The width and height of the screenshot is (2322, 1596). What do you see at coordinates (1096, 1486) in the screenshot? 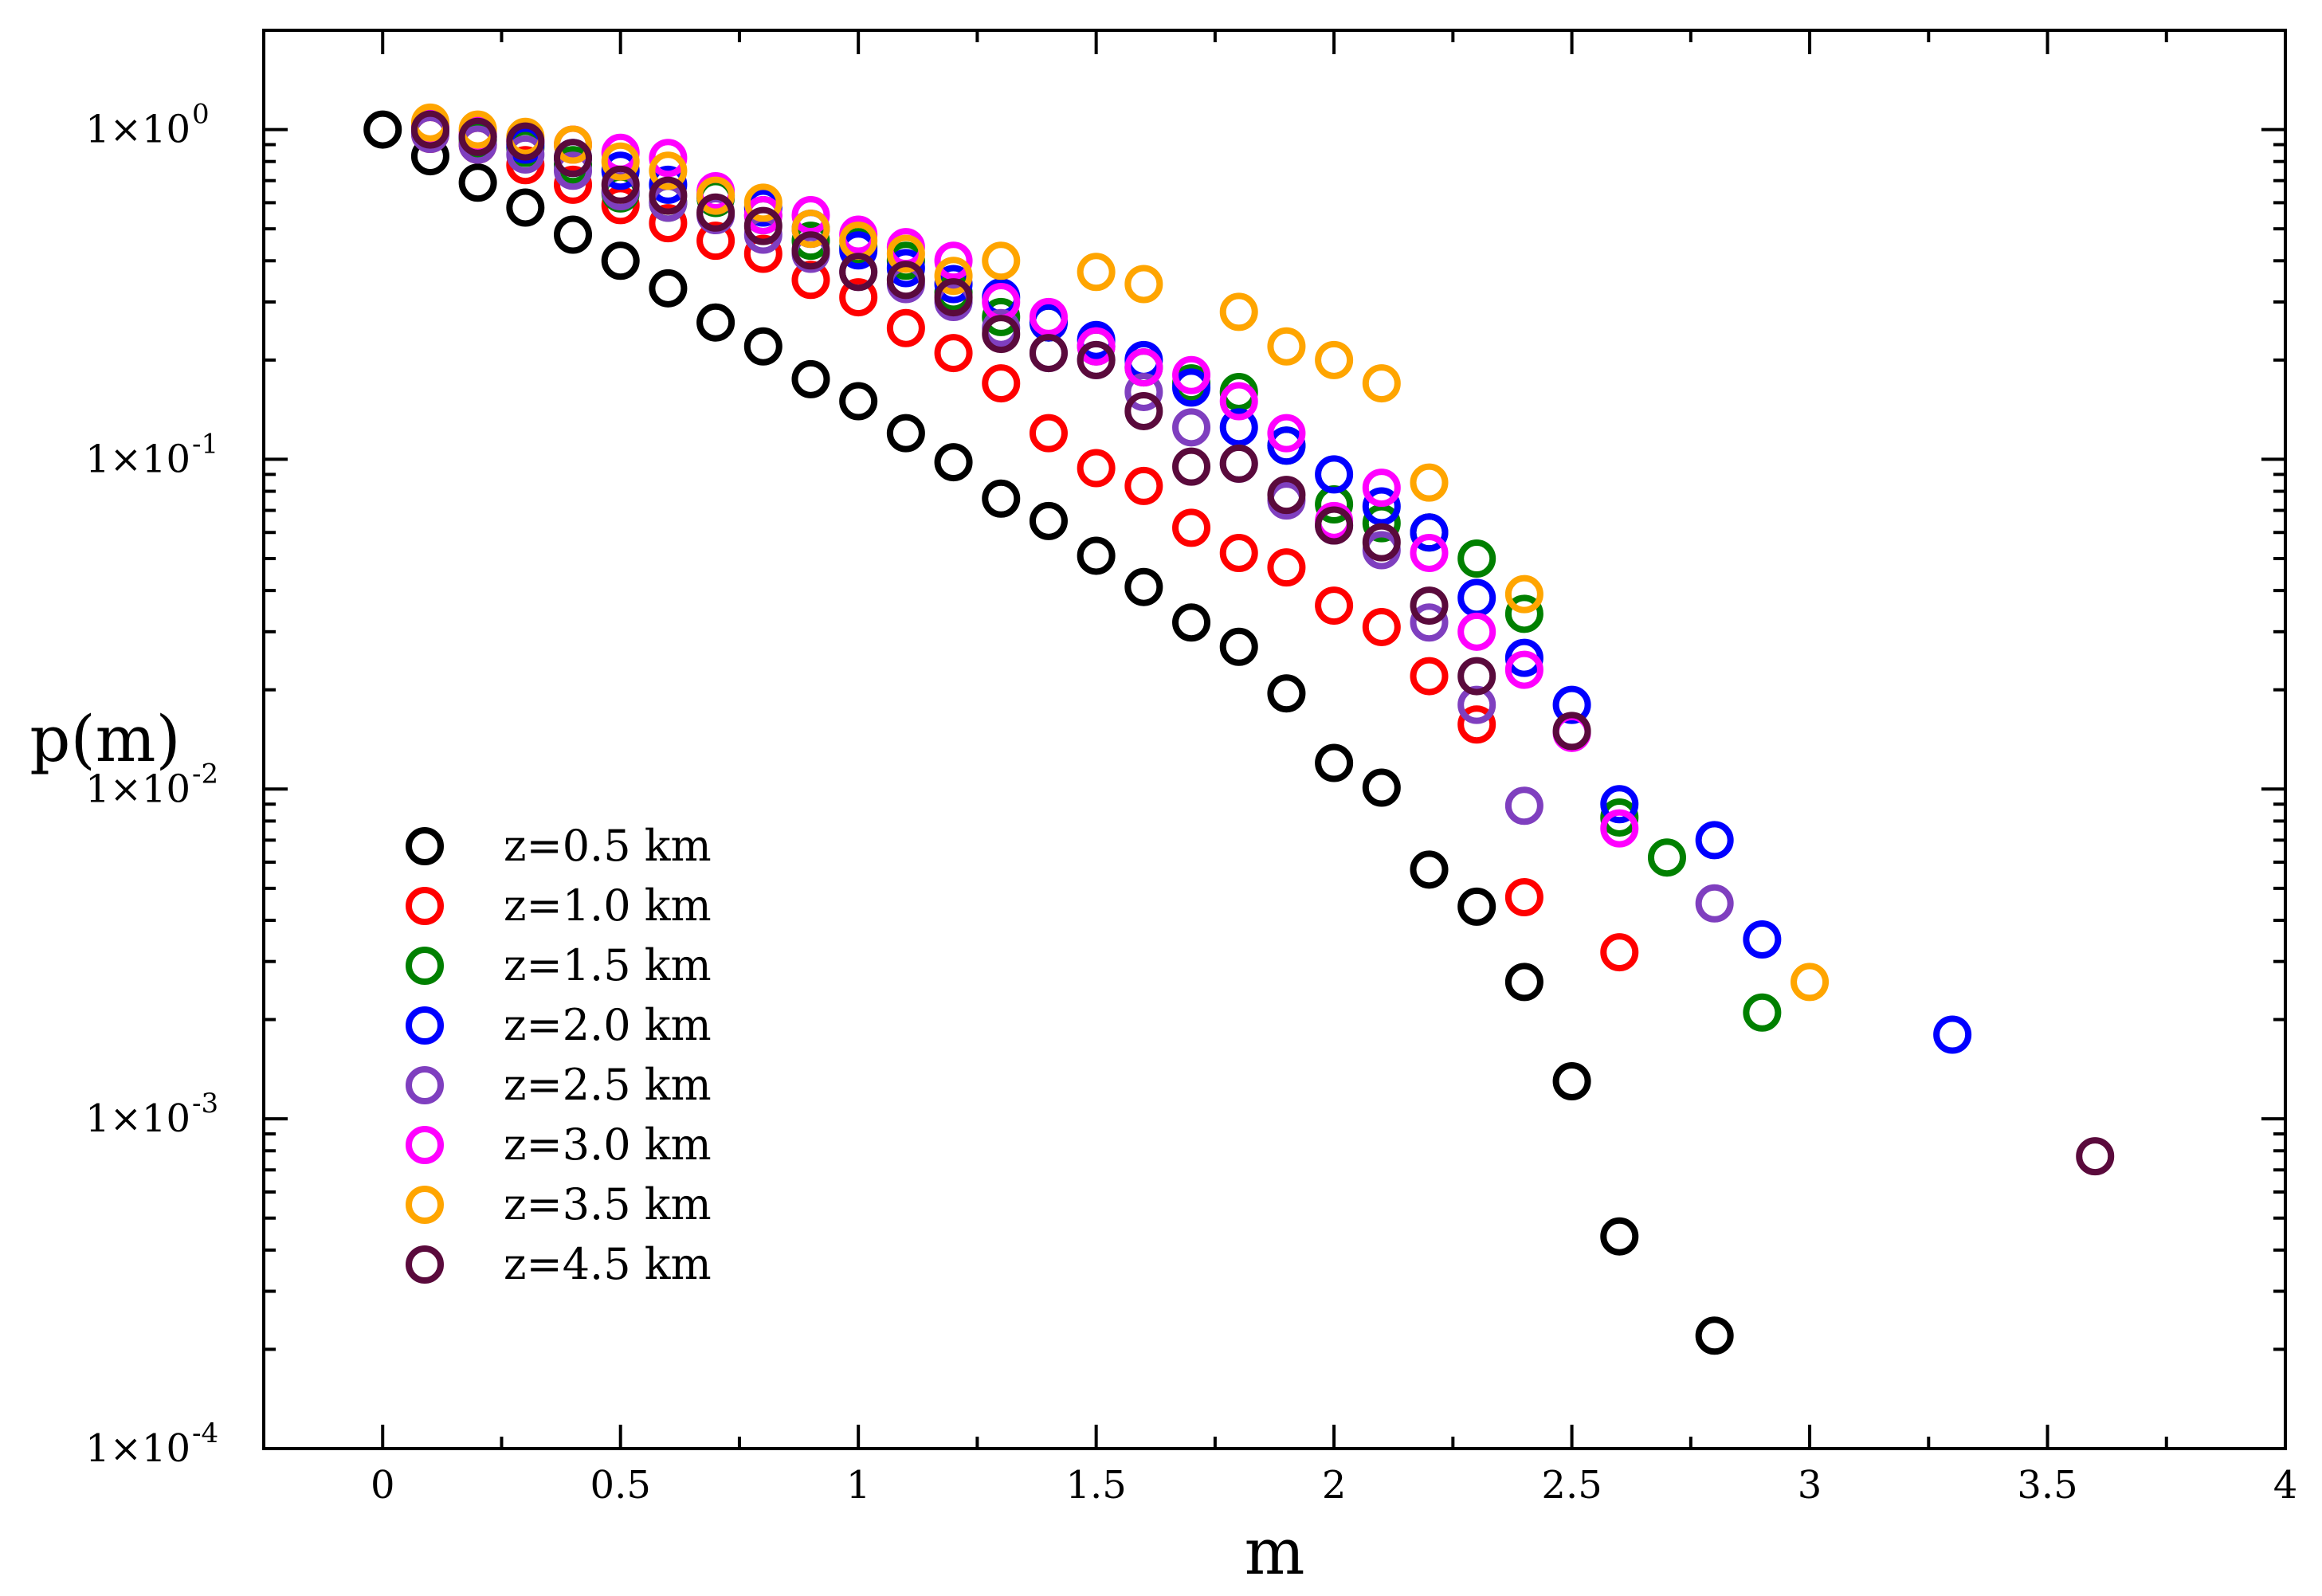
I see `x-tick-label: 1.5` at bounding box center [1096, 1486].